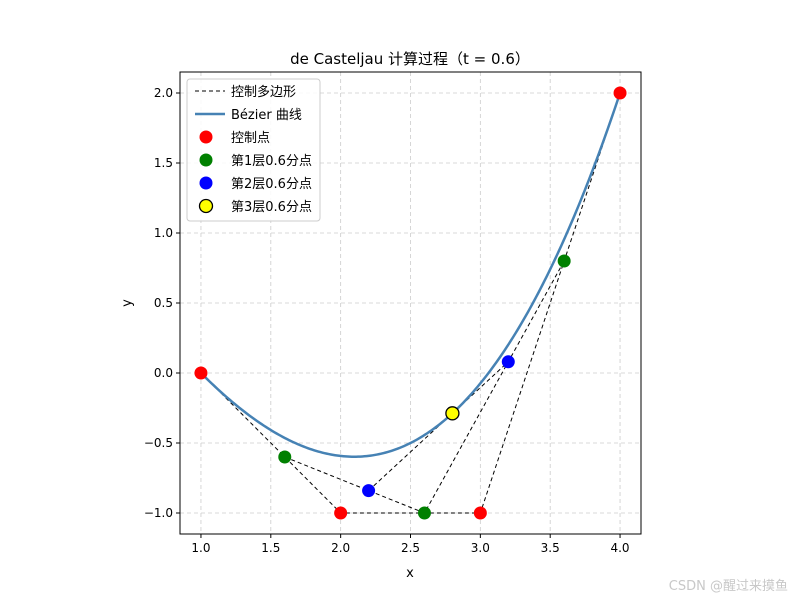  I want to click on construction-line, so click(438, 426).